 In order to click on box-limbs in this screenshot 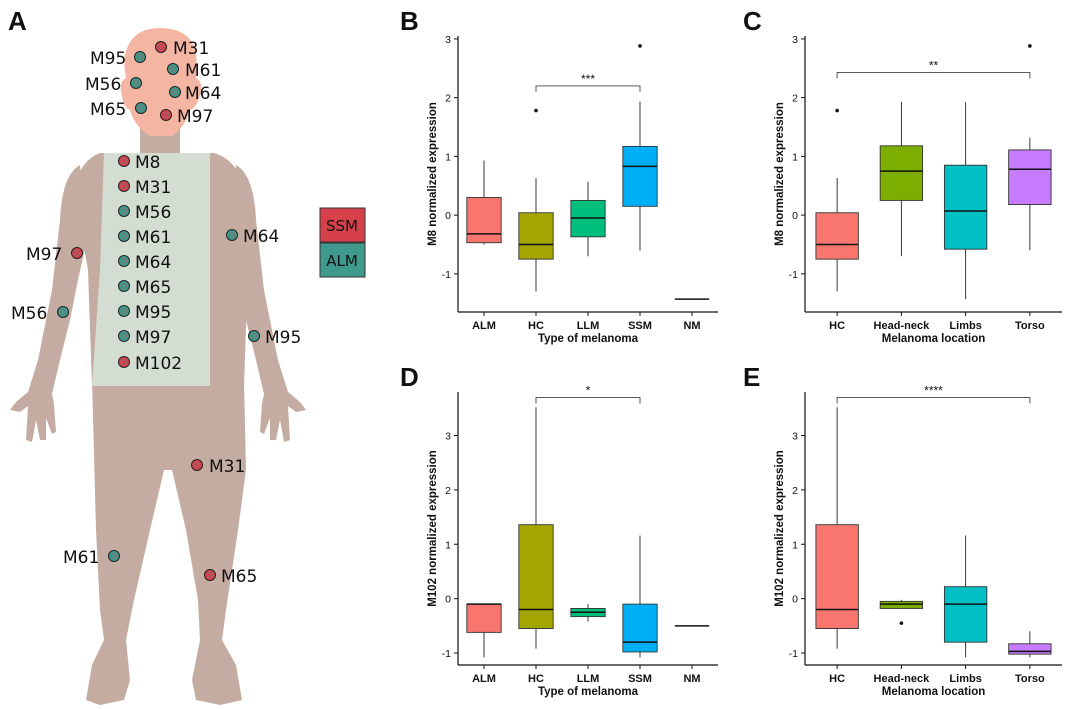, I will do `click(965, 614)`.